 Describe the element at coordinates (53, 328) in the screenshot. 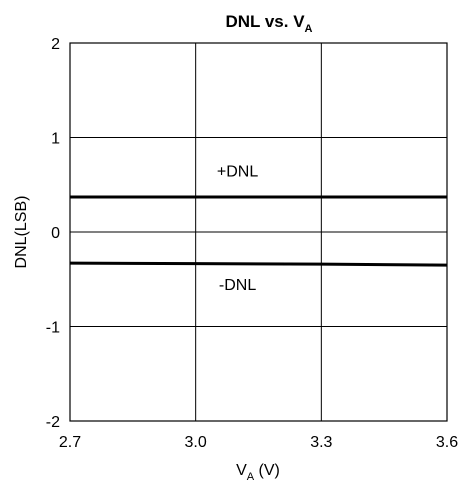

I see `y-tick-label: -1` at that location.